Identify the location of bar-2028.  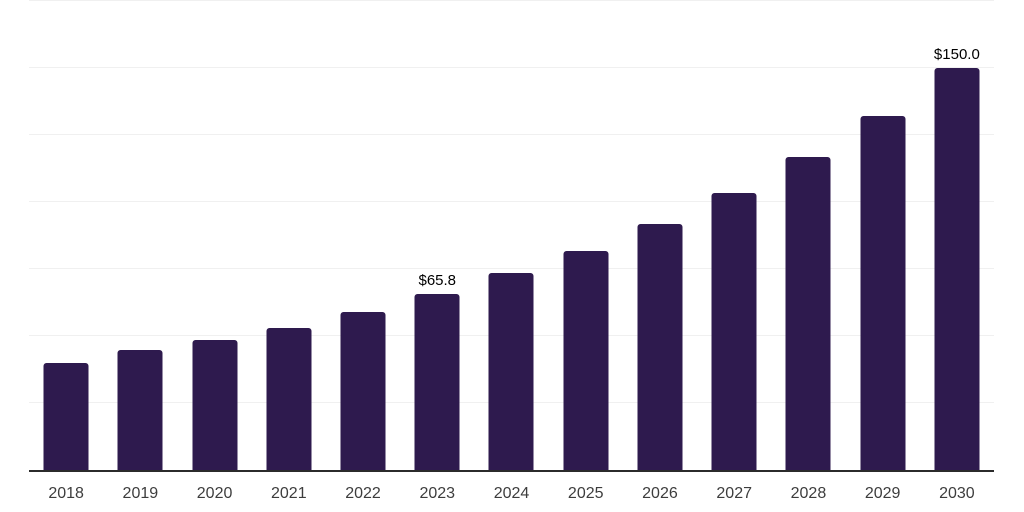
(808, 313).